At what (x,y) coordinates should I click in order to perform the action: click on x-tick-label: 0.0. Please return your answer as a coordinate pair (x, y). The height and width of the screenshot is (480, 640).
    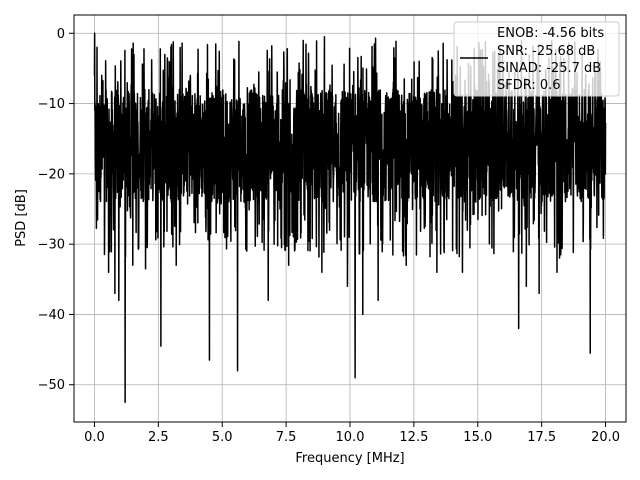
    Looking at the image, I should click on (94, 437).